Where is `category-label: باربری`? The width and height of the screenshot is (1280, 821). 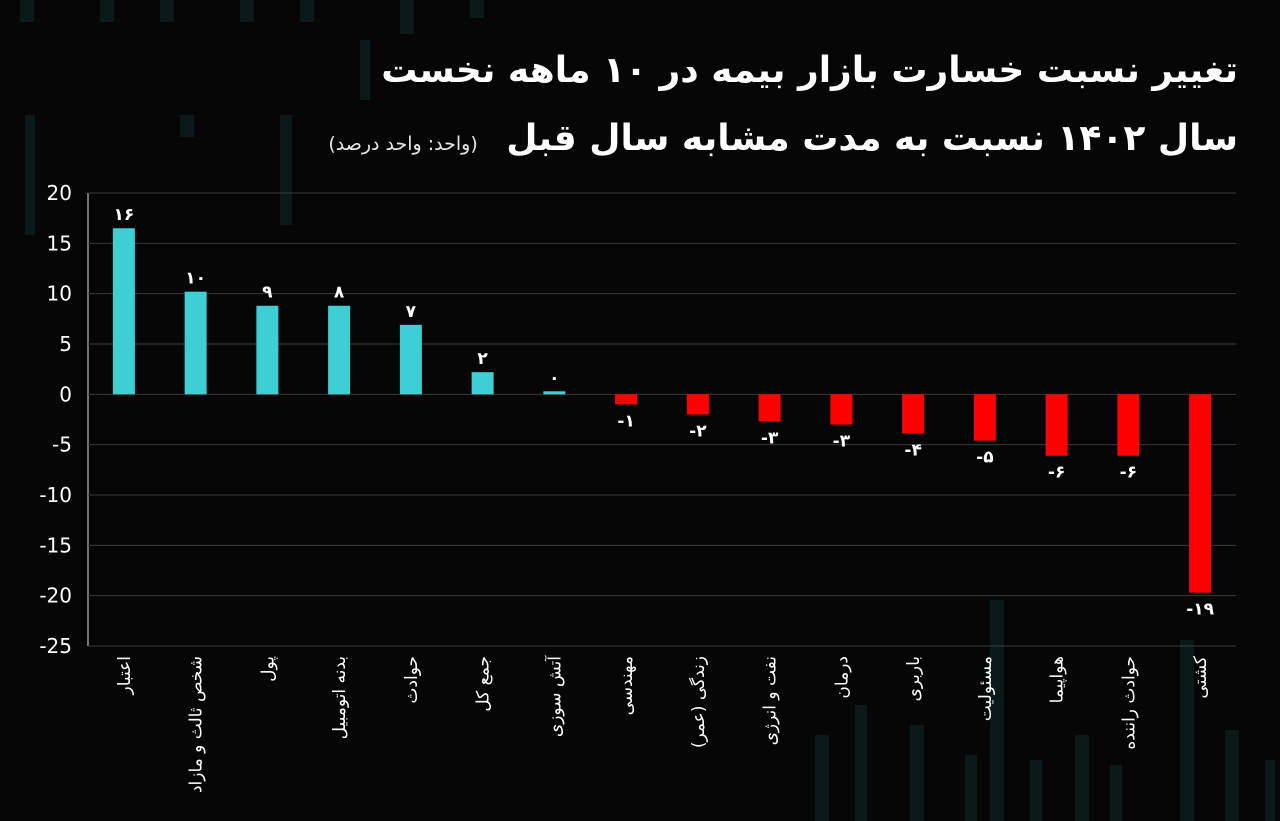 category-label: باربری is located at coordinates (914, 679).